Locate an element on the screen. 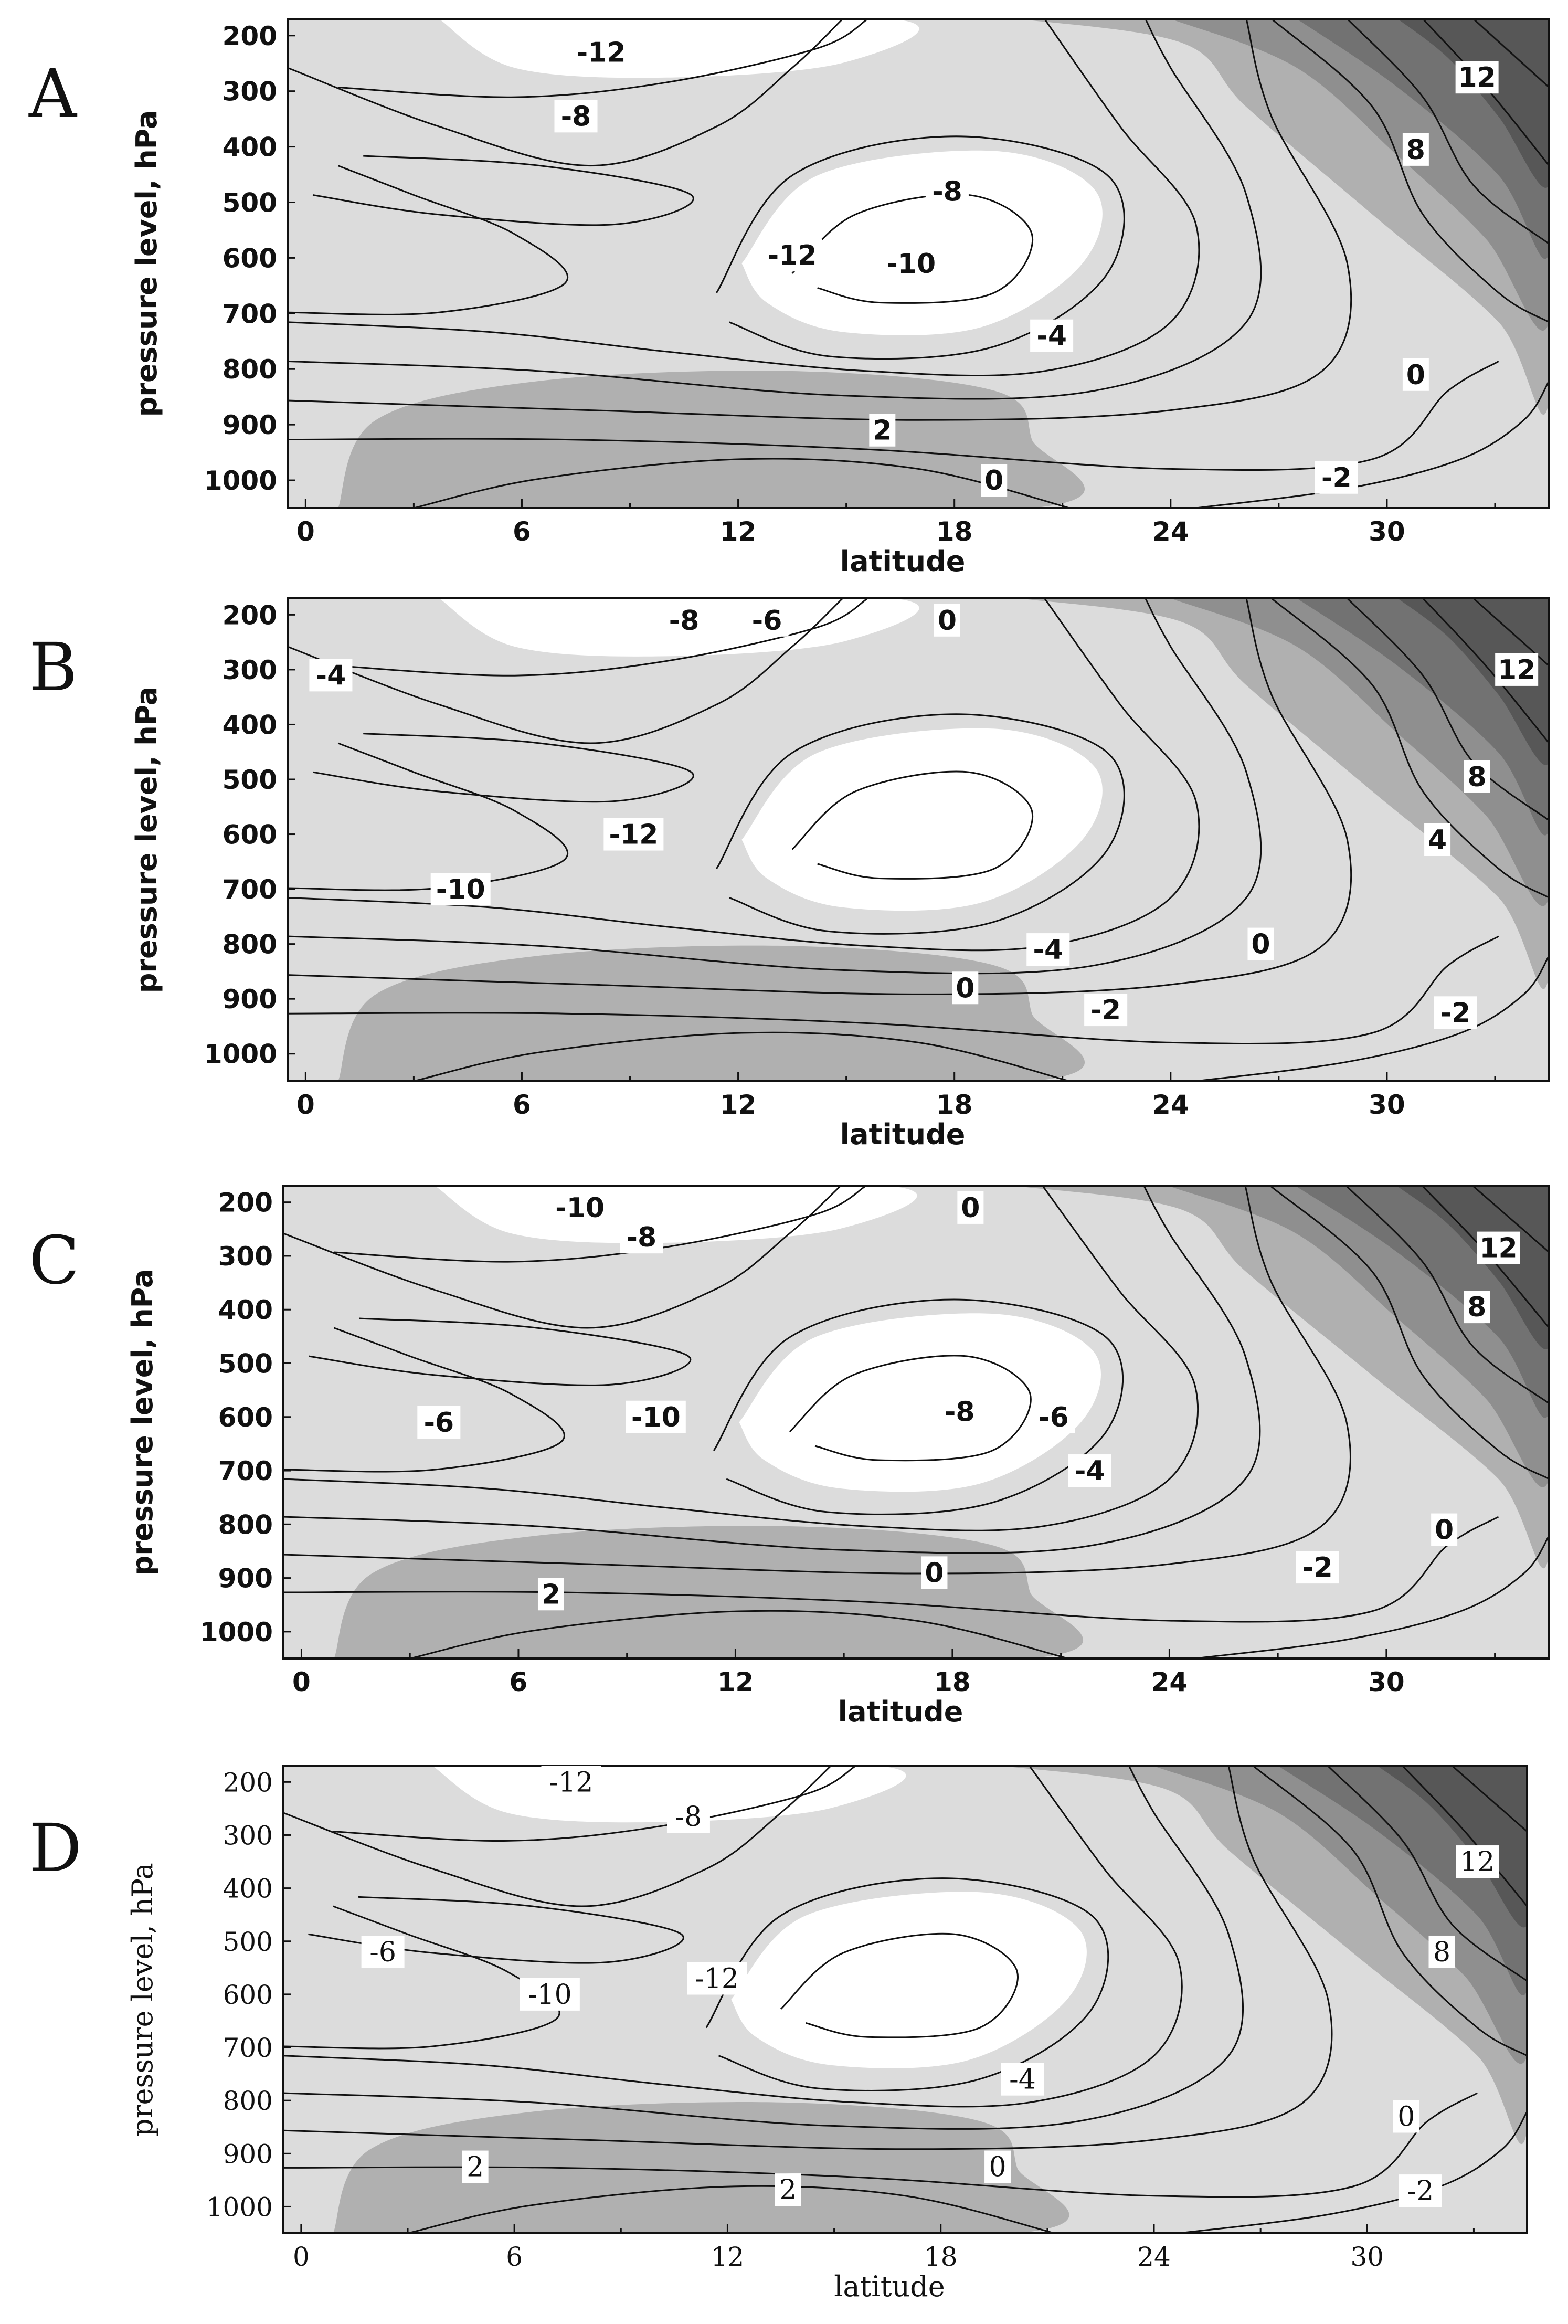 The height and width of the screenshot is (2324, 1568). contour-label: 2 is located at coordinates (882, 431).